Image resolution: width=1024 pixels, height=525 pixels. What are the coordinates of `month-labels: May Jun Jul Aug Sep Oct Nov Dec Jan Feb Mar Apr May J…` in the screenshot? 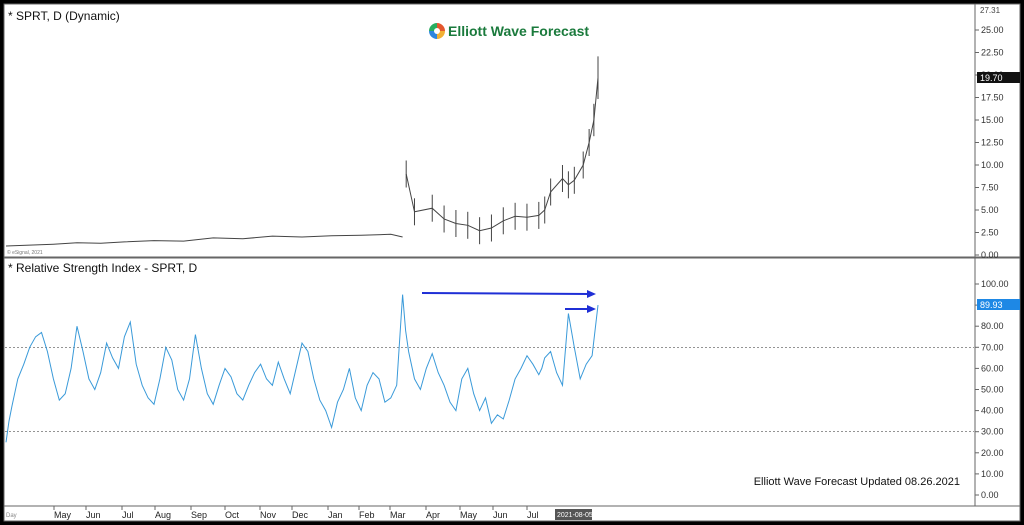 It's located at (296, 513).